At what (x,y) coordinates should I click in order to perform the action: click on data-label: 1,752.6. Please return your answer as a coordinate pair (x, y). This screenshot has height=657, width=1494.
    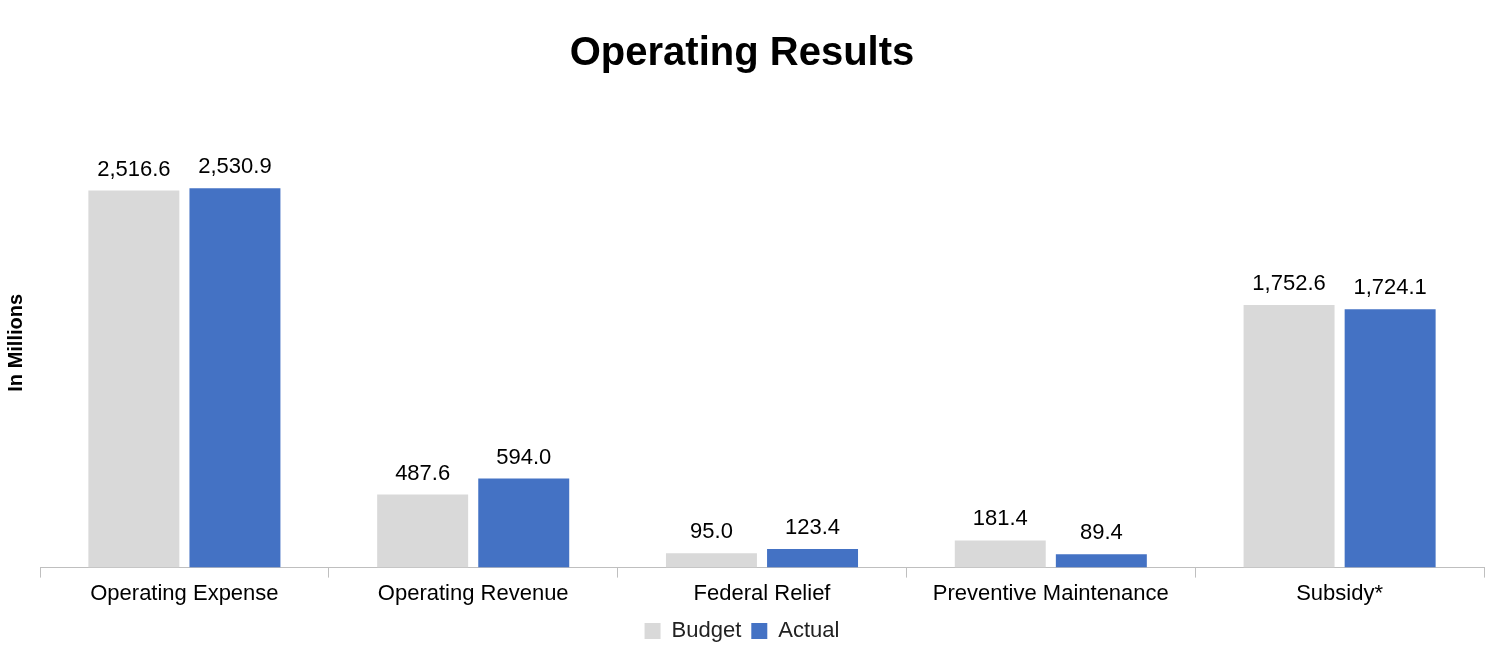
    Looking at the image, I should click on (1289, 283).